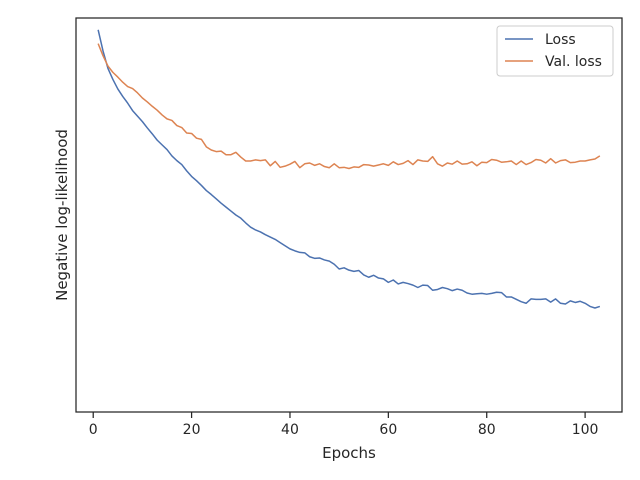  I want to click on y-axis-label: Negative log-likelihood, so click(62, 215).